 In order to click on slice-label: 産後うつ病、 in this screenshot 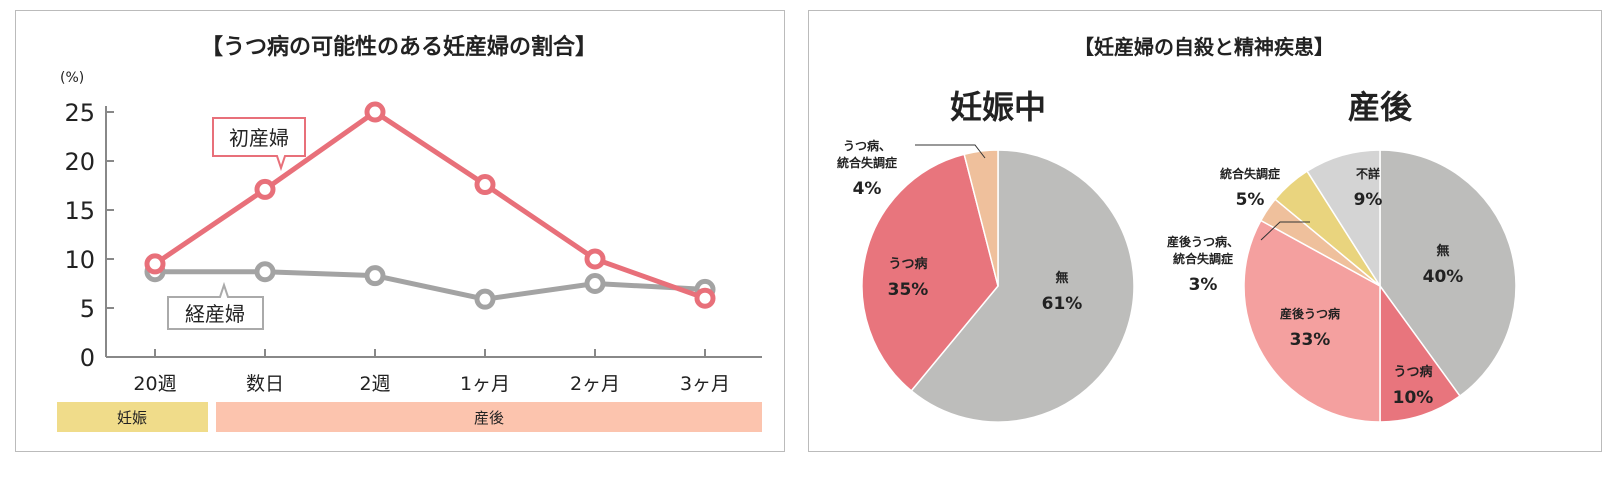, I will do `click(1203, 241)`.